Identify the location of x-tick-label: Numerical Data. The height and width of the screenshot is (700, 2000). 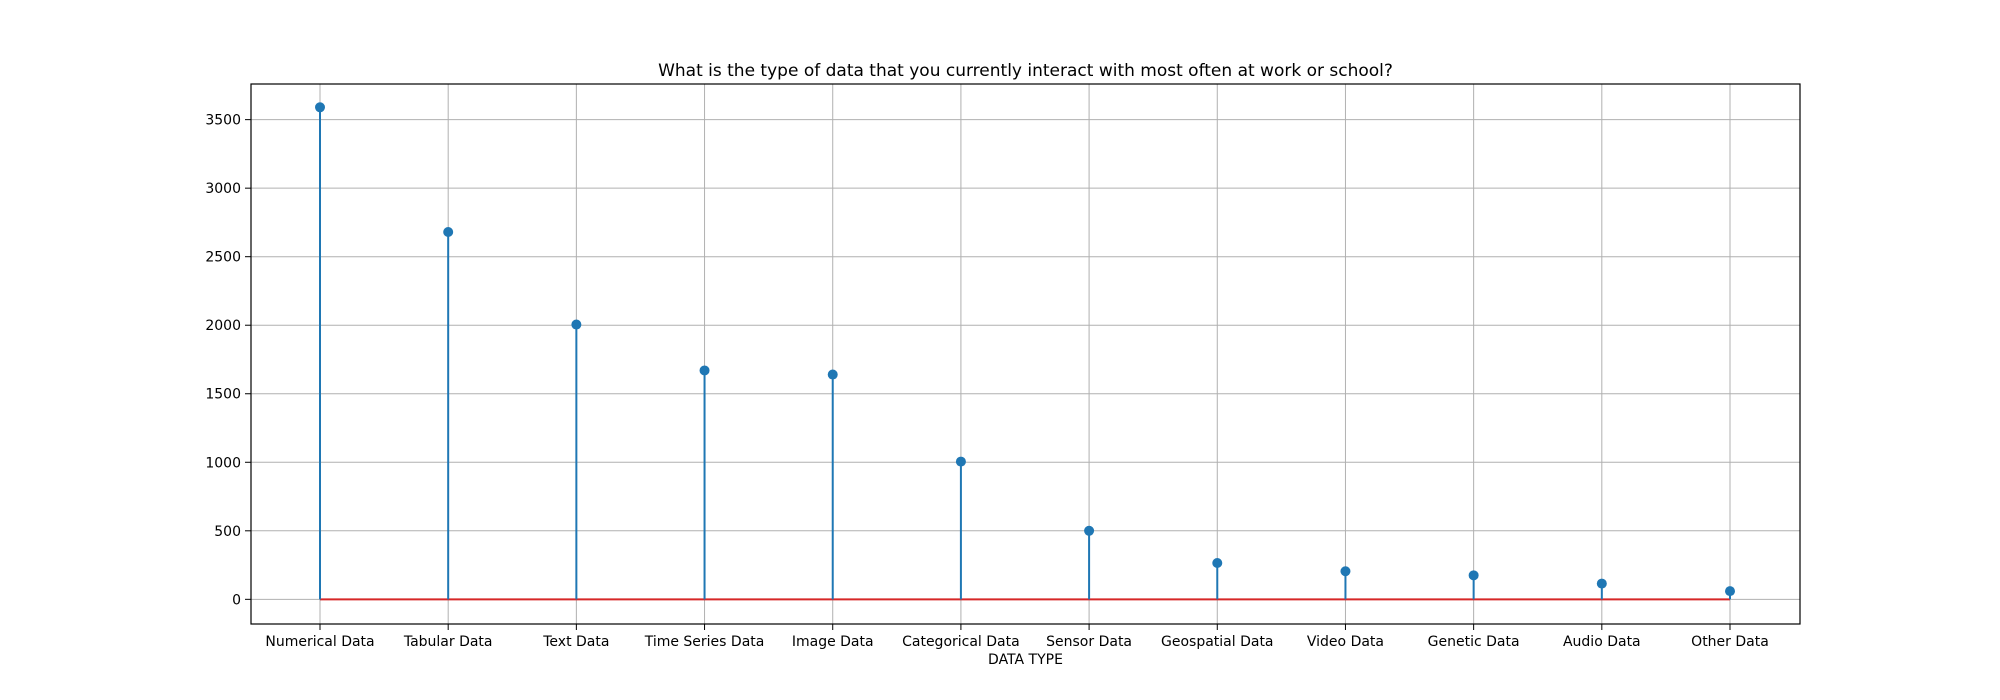
(319, 642).